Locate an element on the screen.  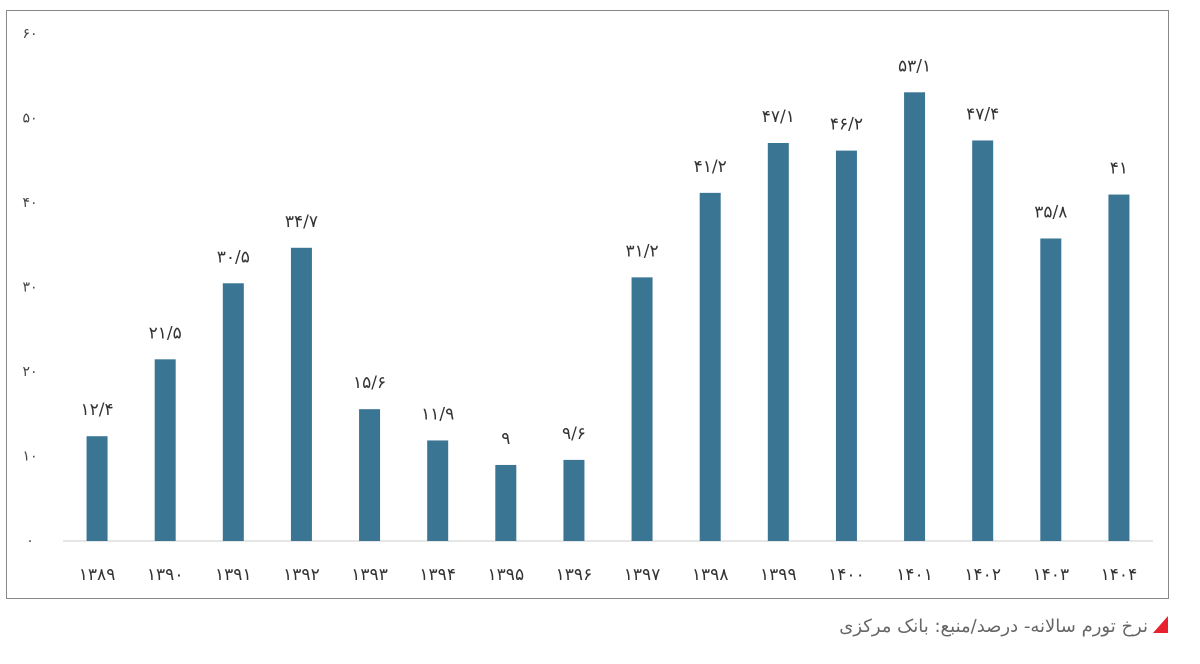
x-tick-label: ۱۴۰۲ is located at coordinates (982, 575).